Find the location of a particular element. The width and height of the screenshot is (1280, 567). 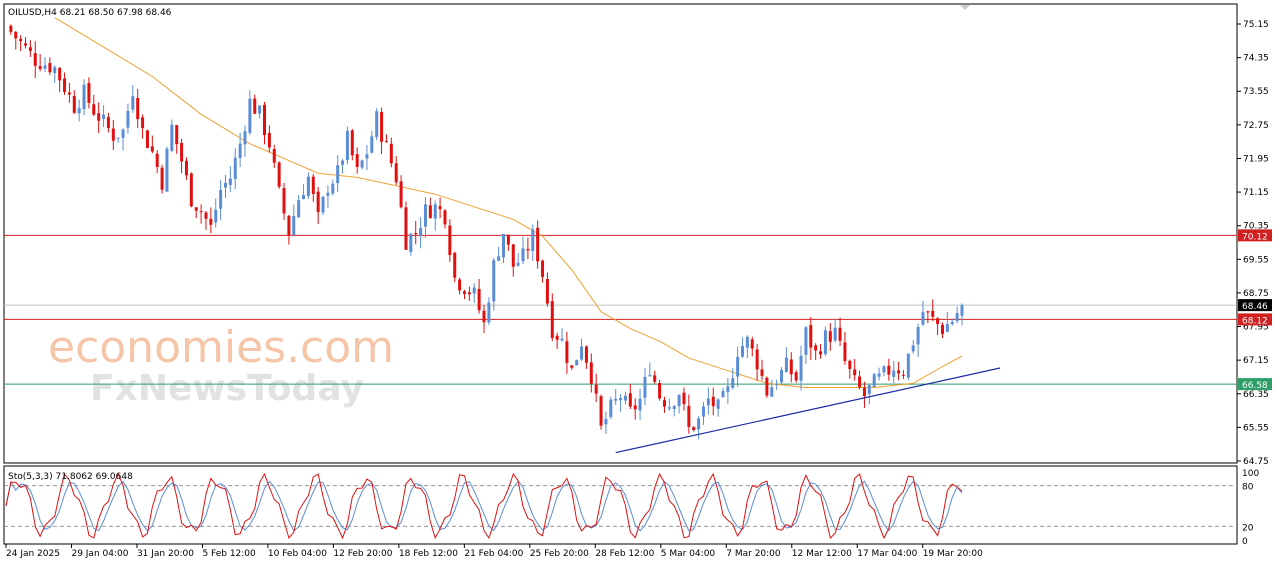

x-tick-label: 18 Feb 12:00 is located at coordinates (428, 554).